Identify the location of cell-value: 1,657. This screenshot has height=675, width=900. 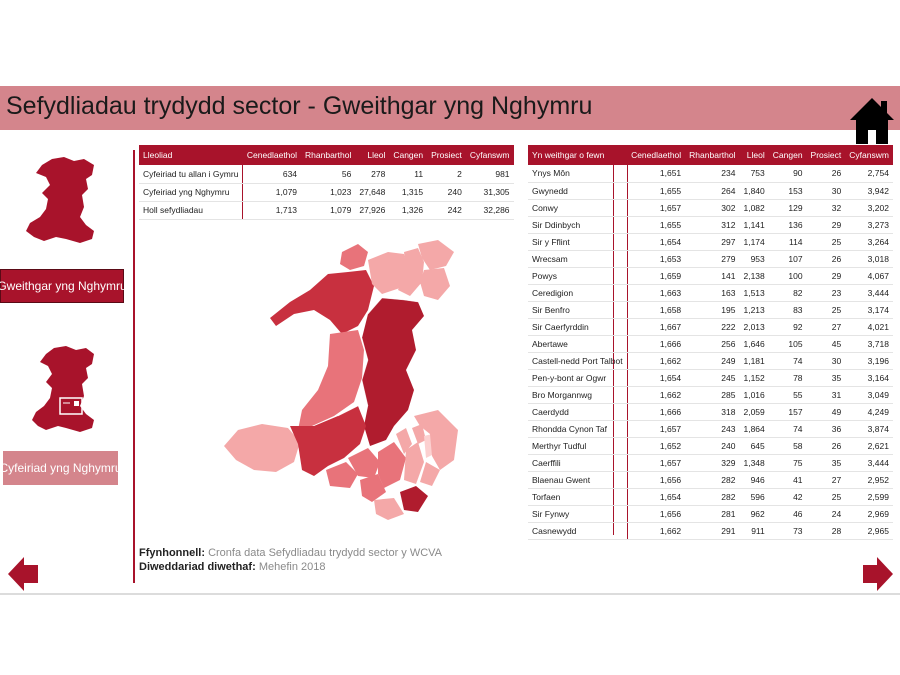
(656, 208).